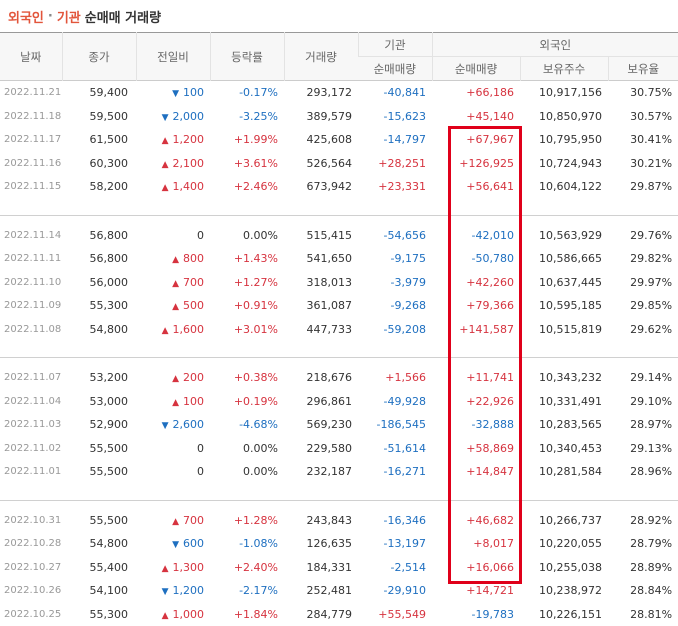 This screenshot has width=678, height=626. What do you see at coordinates (643, 93) in the screenshot?
I see `ratio-cell: 30.75%` at bounding box center [643, 93].